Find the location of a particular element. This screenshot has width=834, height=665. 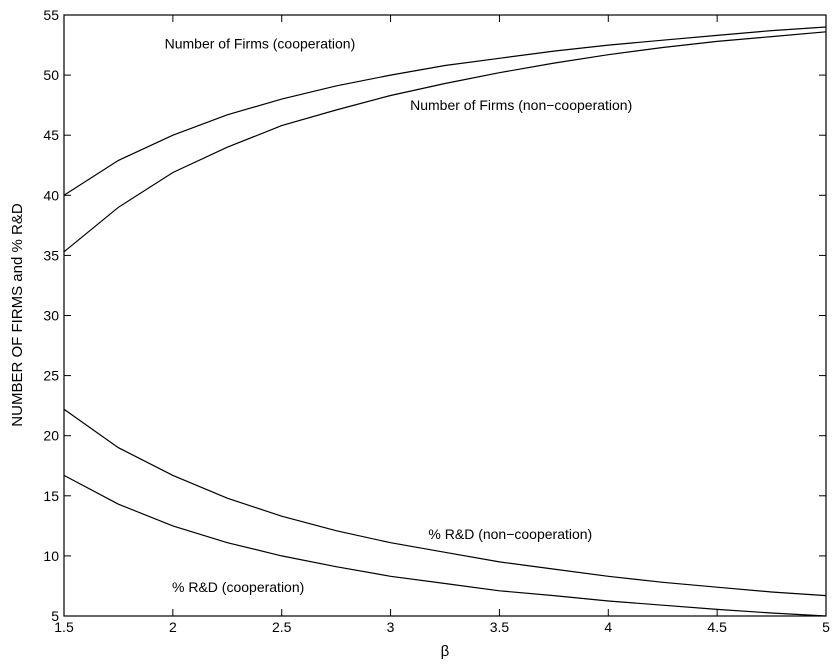

annotation-label: Number of Firms (non−cooperation) is located at coordinates (521, 105).